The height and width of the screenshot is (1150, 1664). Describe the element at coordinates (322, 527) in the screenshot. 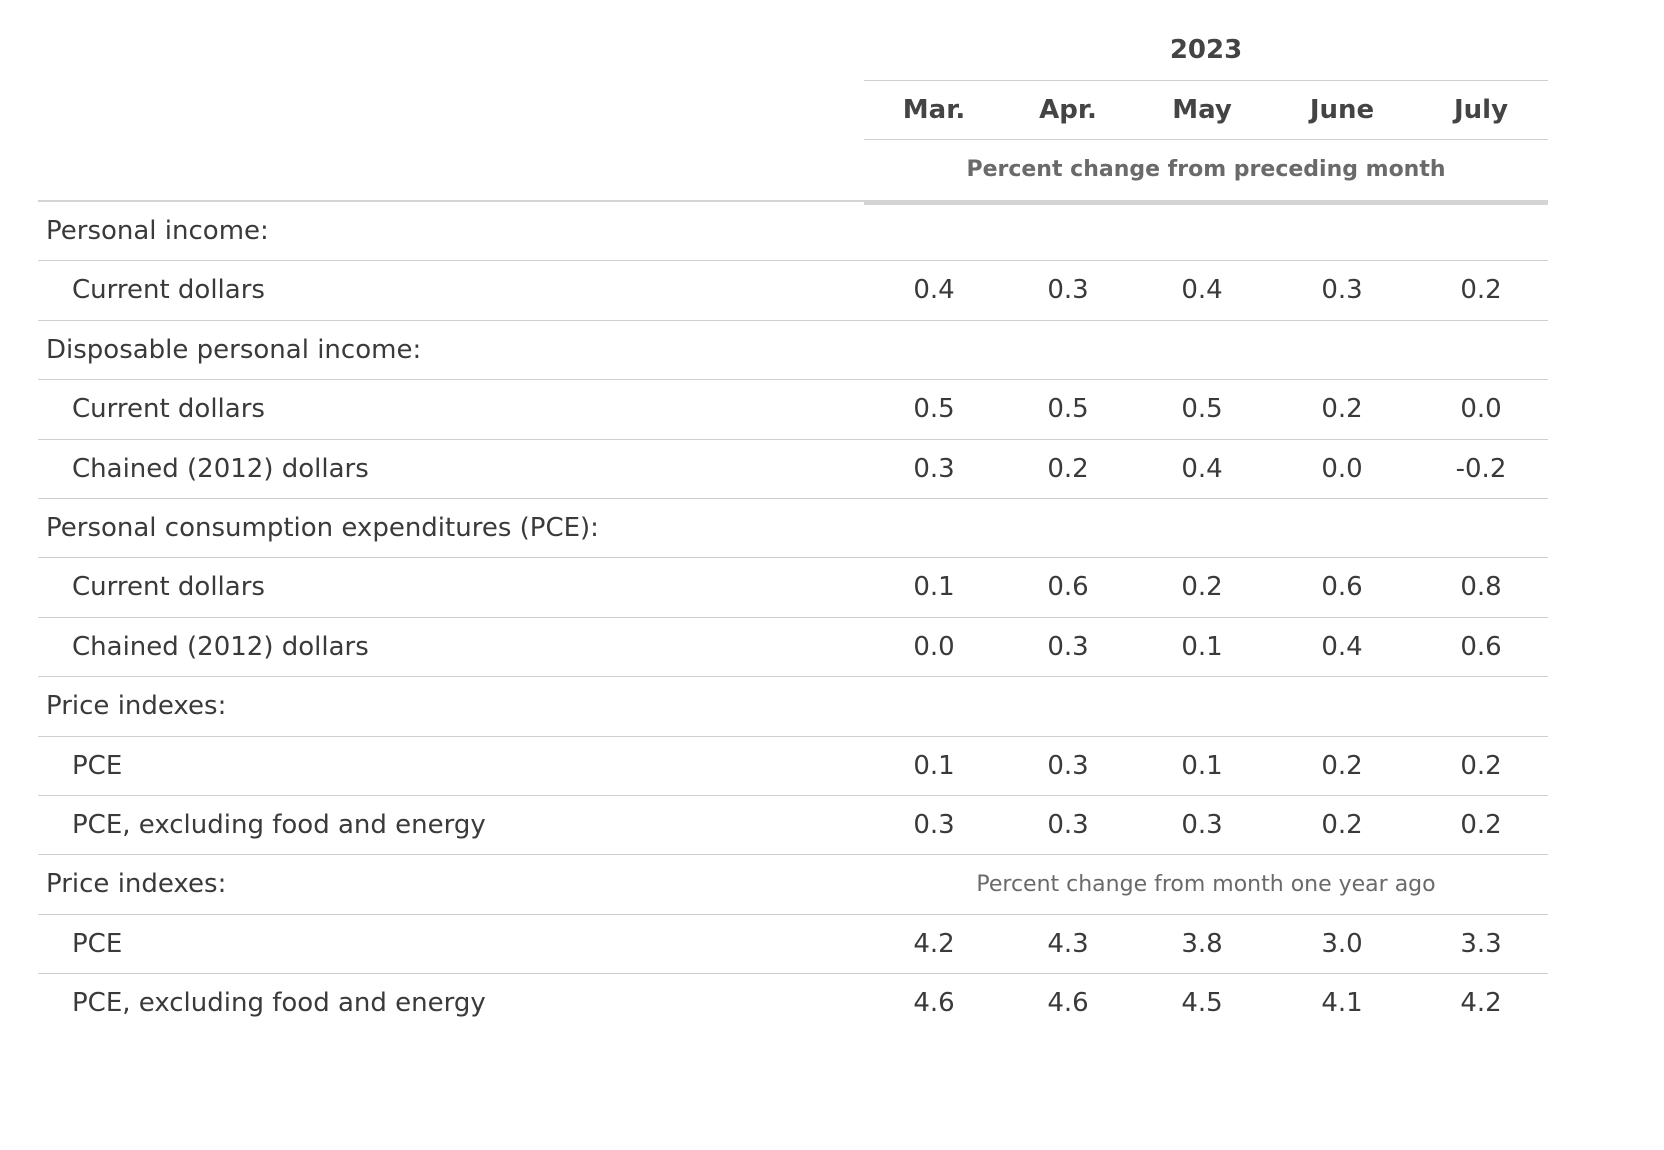

I see `section-label: Personal consumption expenditures (PCE):` at that location.